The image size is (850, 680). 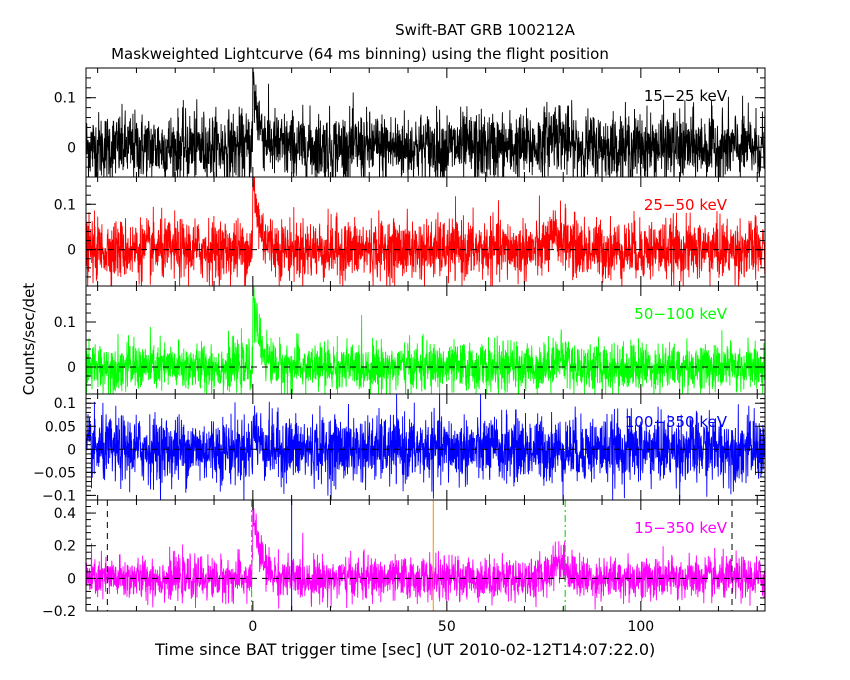 What do you see at coordinates (59, 612) in the screenshot?
I see `y-tick-label: −0.2` at bounding box center [59, 612].